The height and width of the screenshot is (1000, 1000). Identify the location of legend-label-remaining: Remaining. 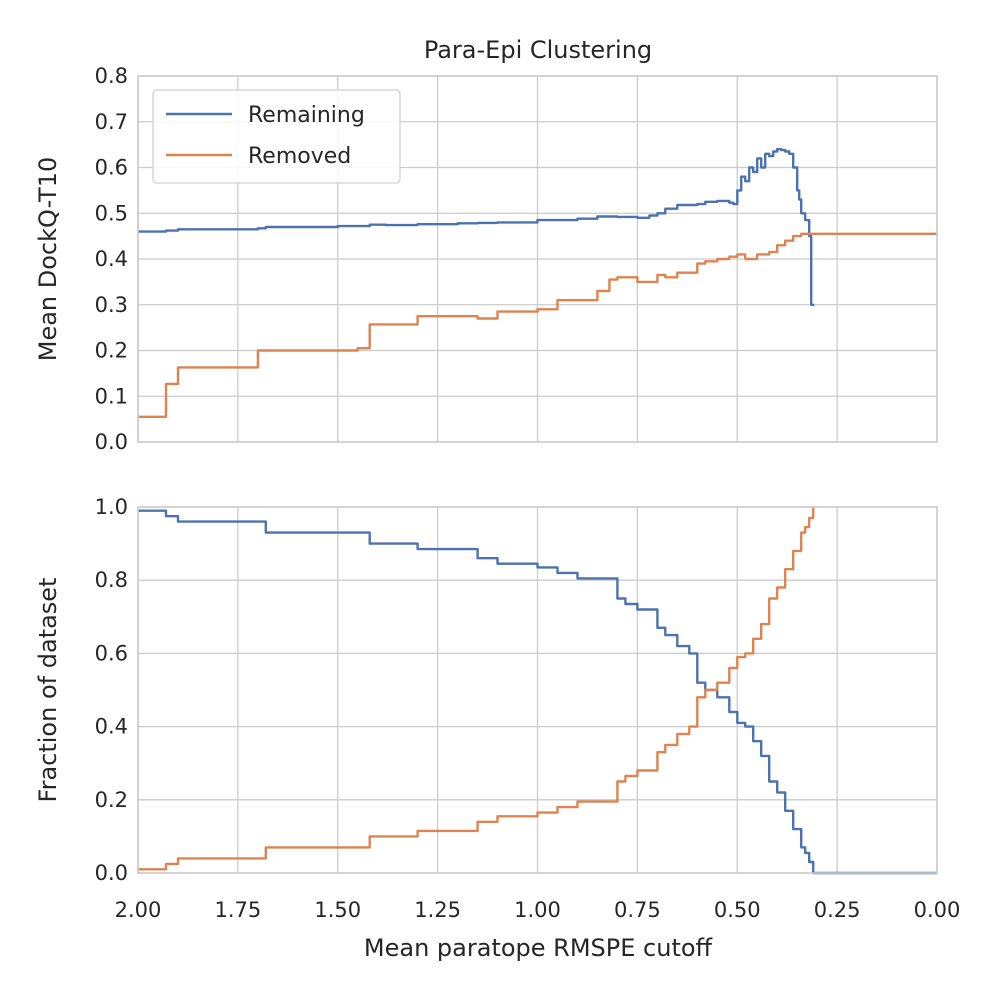
(306, 115).